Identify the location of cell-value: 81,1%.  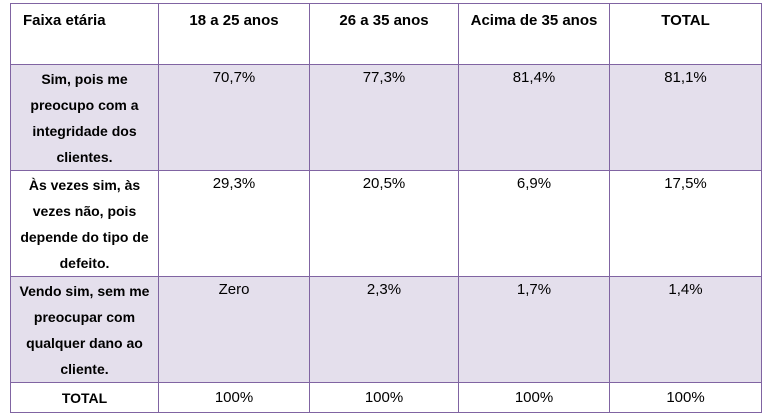
(685, 117).